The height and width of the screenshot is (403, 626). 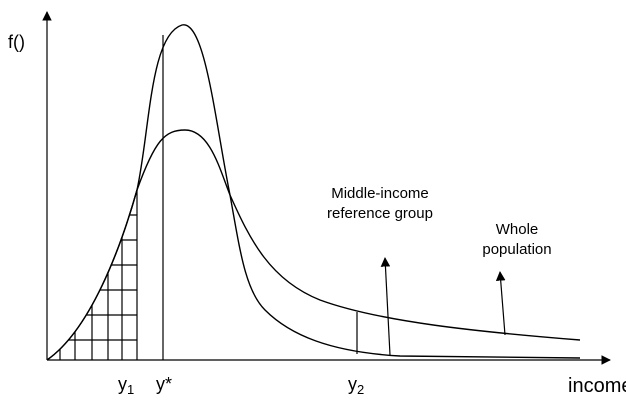 I want to click on marker-subscript: 1, so click(x=130, y=389).